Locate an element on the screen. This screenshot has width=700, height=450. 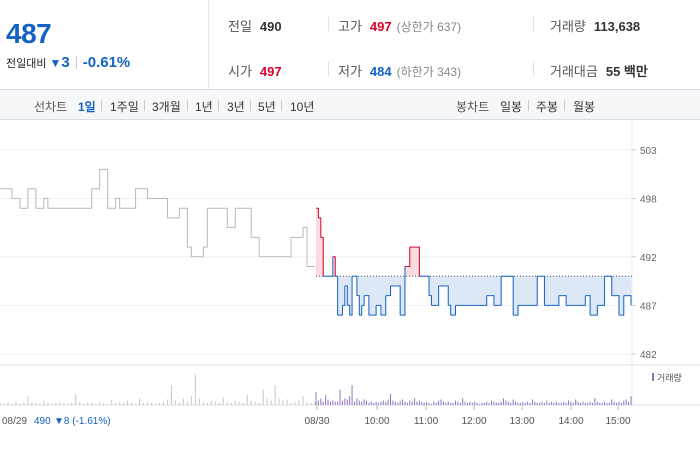
low-label: 저가 is located at coordinates (350, 71).